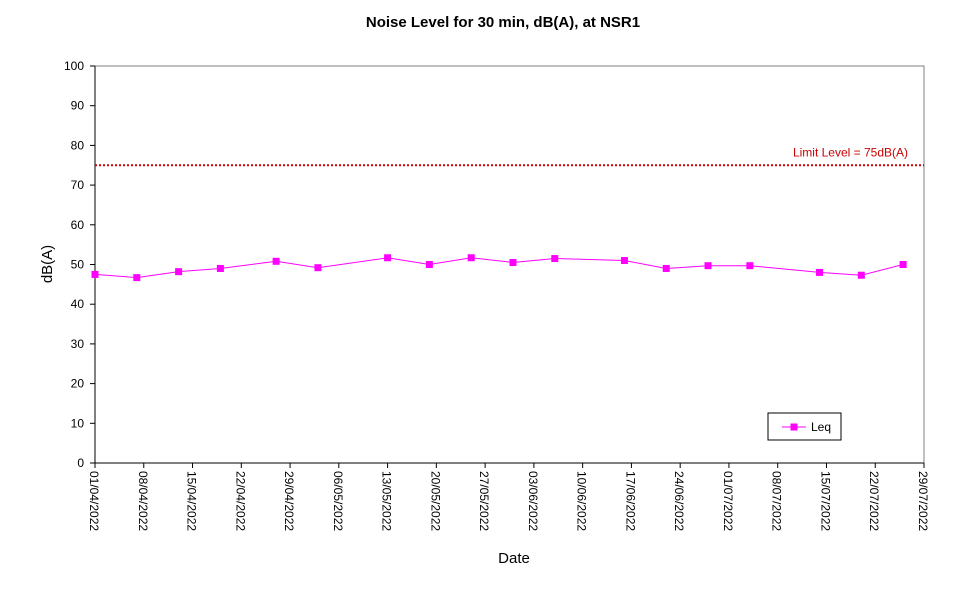 This screenshot has width=966, height=589. I want to click on y-tick-label: 50, so click(78, 265).